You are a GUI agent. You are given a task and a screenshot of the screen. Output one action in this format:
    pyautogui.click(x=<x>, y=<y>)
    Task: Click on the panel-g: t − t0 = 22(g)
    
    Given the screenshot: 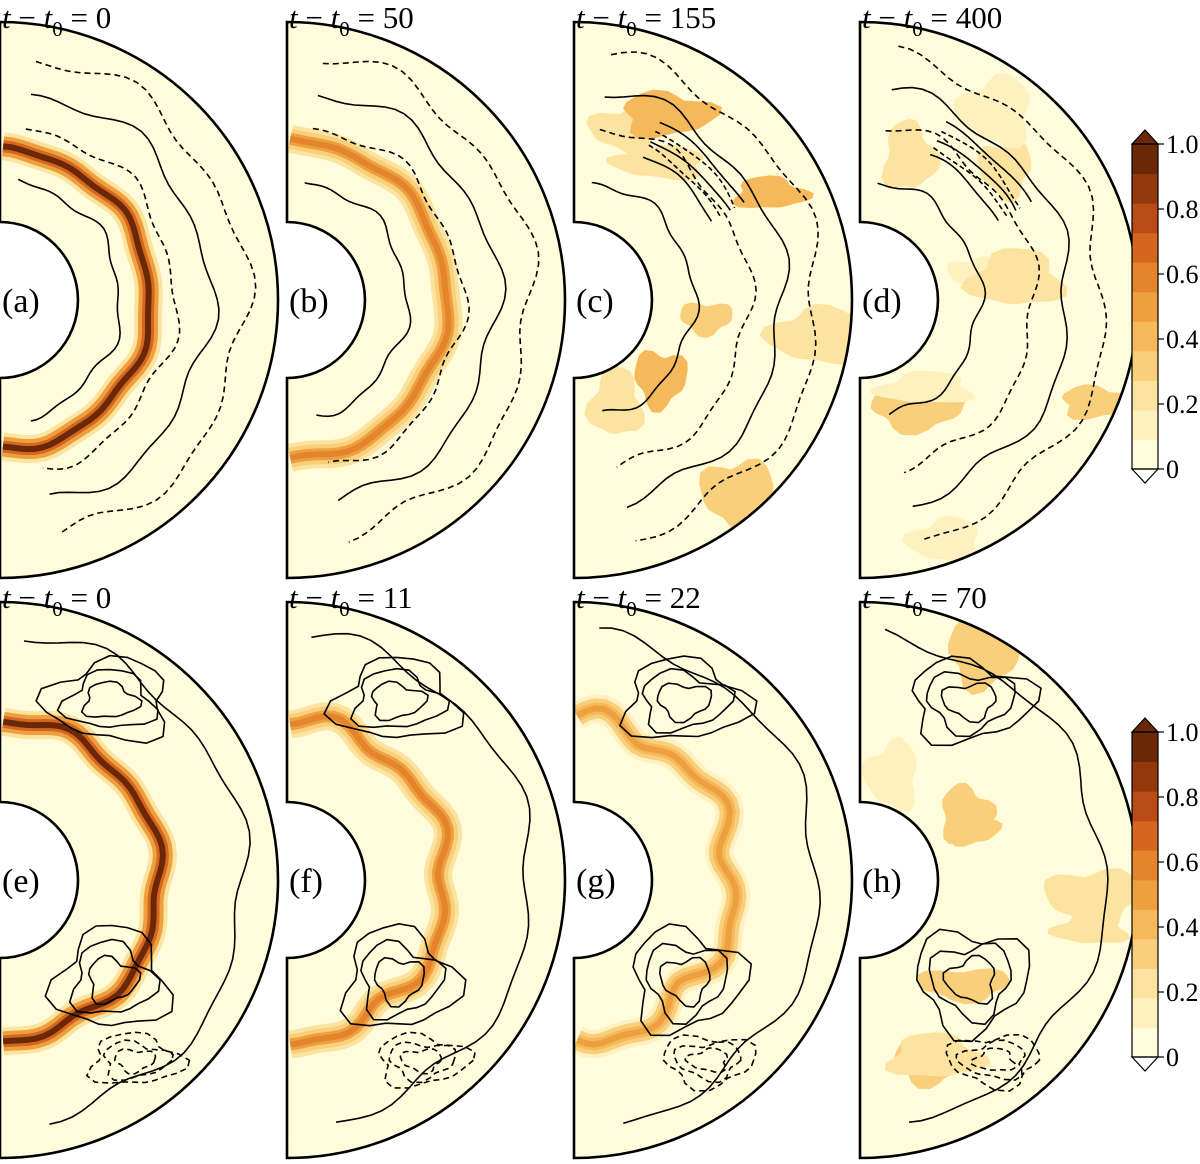 What is the action you would take?
    pyautogui.click(x=713, y=870)
    